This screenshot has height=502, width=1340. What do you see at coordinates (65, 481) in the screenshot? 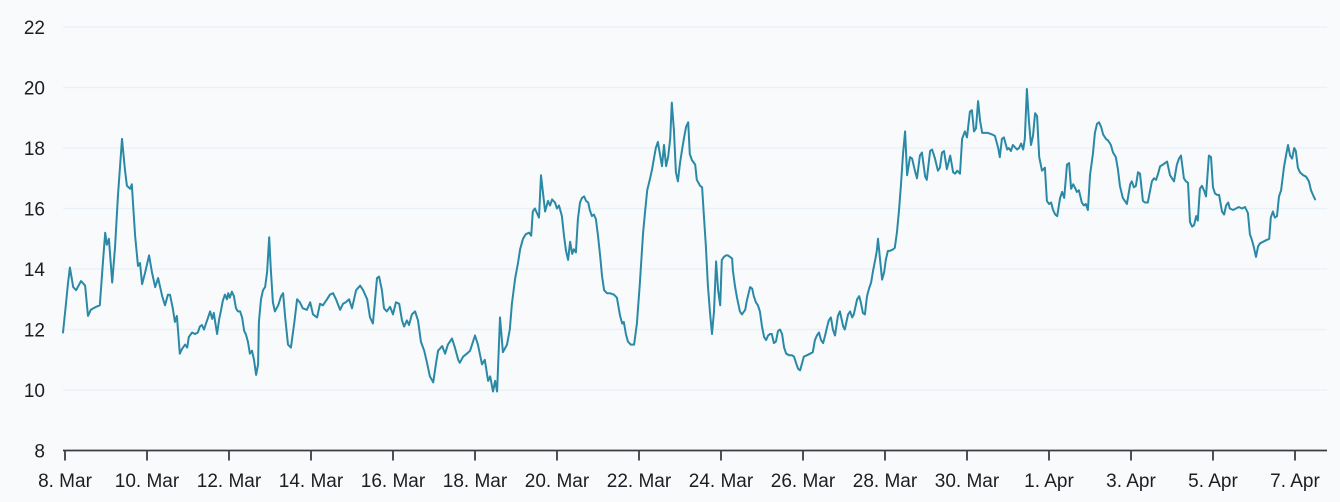
I see `x-axis-label: 8. Mar` at bounding box center [65, 481].